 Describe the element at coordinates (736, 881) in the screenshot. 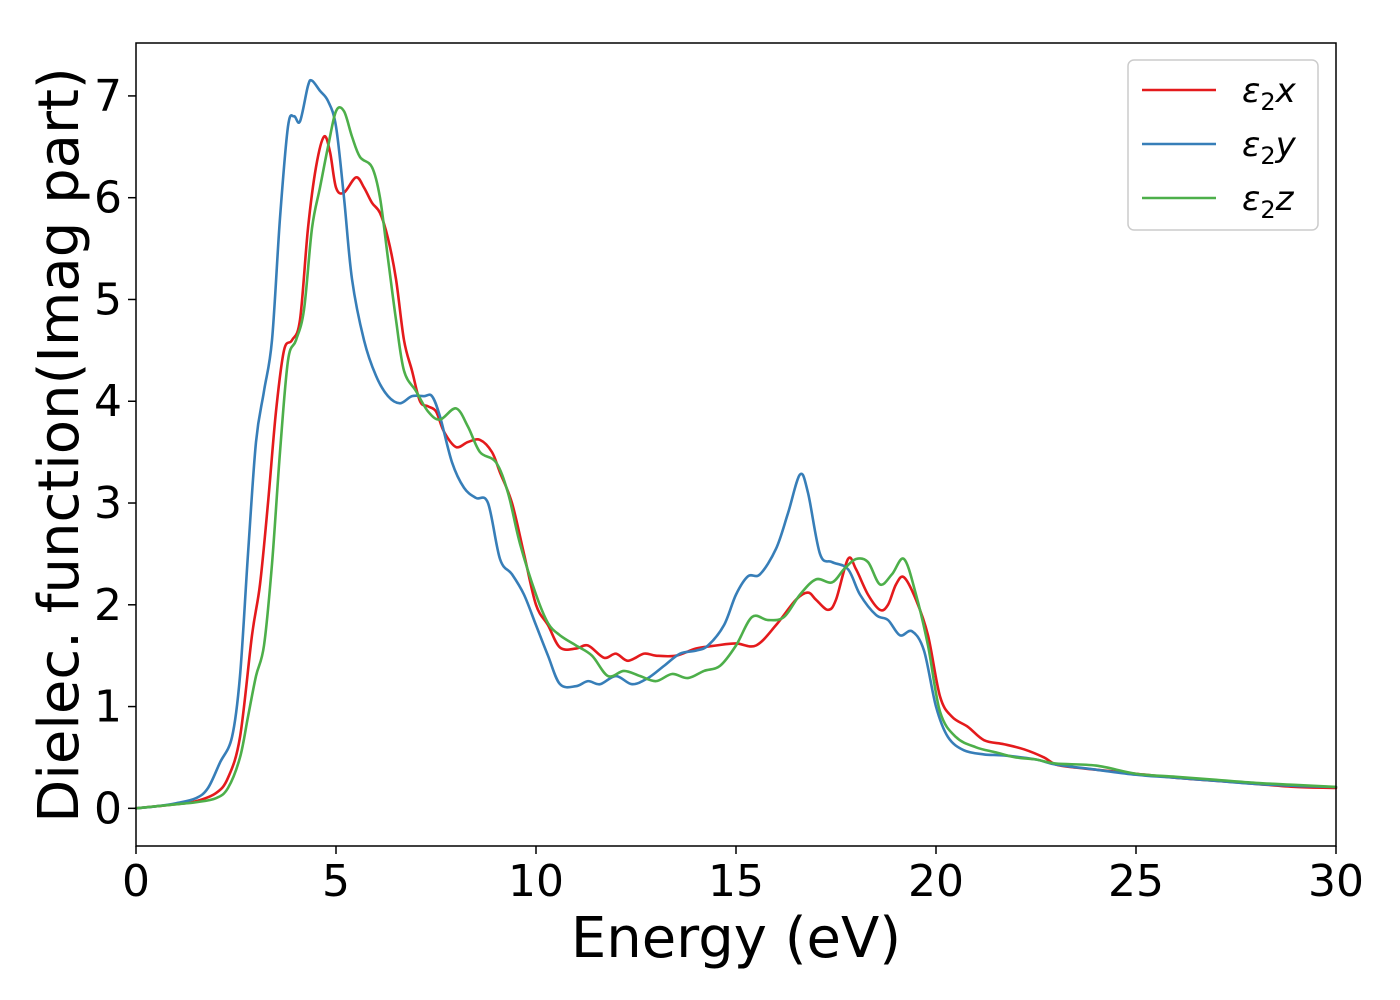

I see `x-tick-label: 15` at that location.